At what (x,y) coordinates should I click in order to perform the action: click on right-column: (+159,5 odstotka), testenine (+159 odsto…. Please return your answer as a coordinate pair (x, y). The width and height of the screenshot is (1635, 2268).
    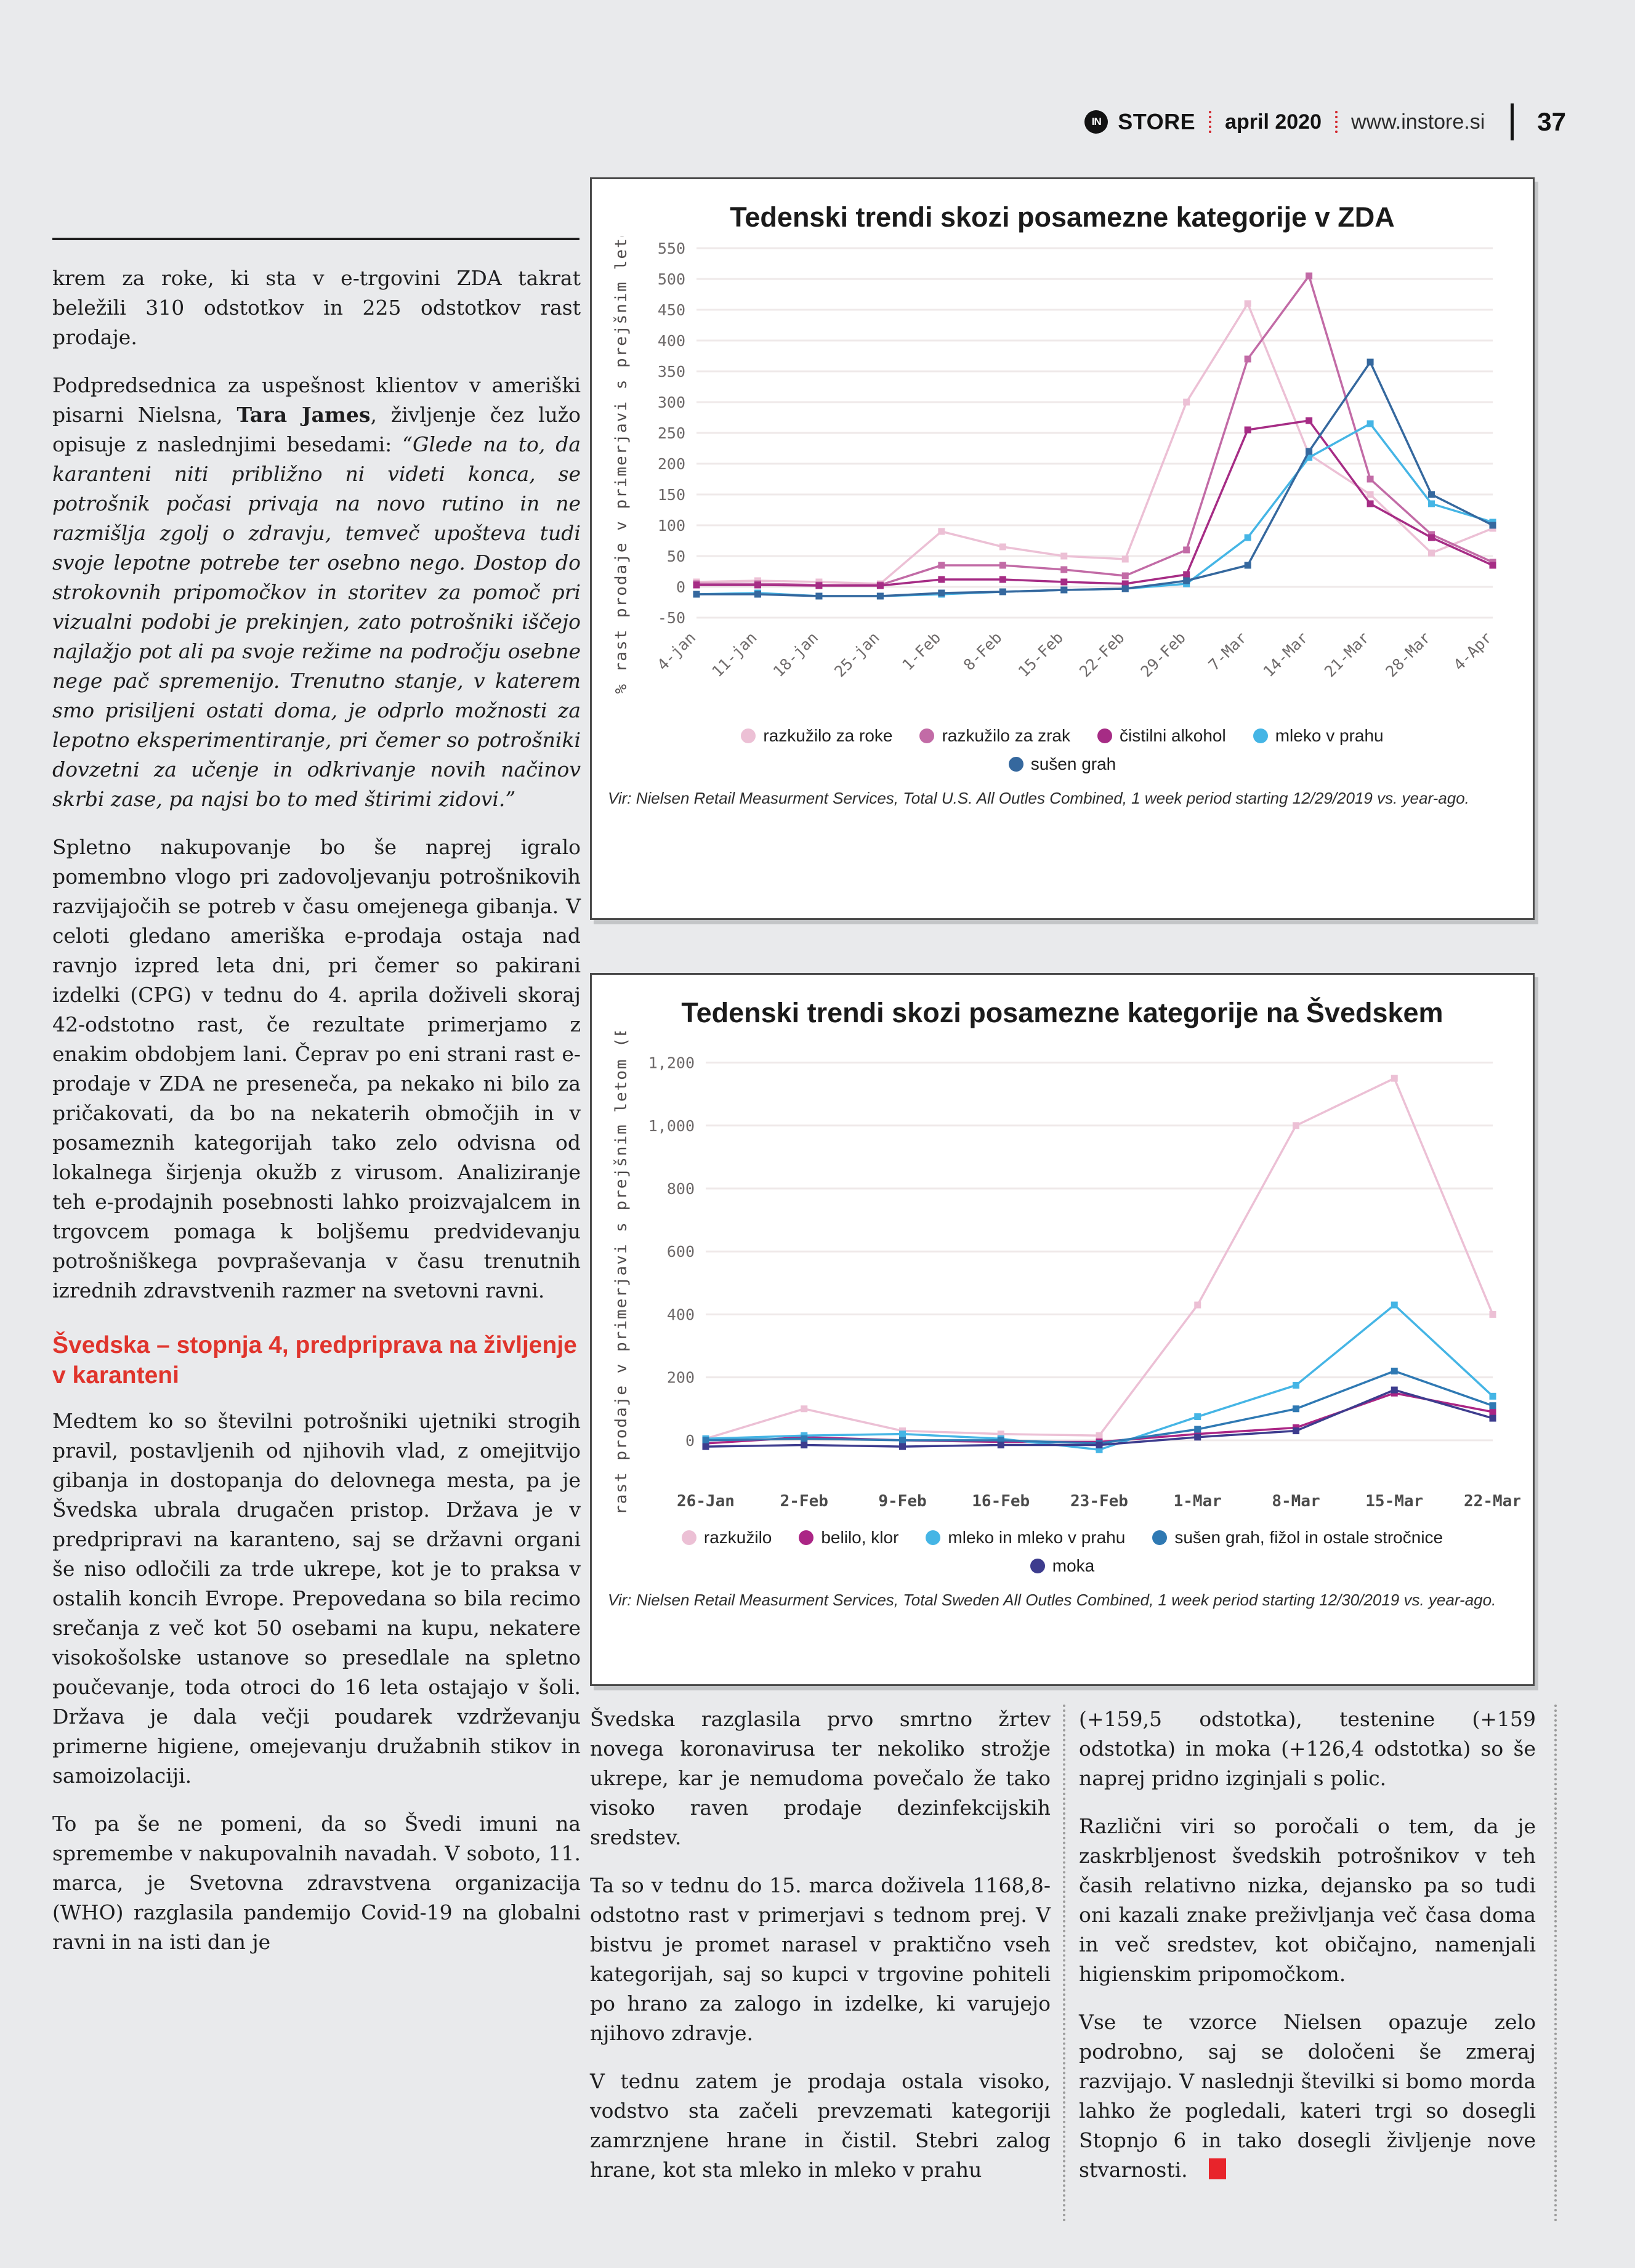
    Looking at the image, I should click on (1307, 1954).